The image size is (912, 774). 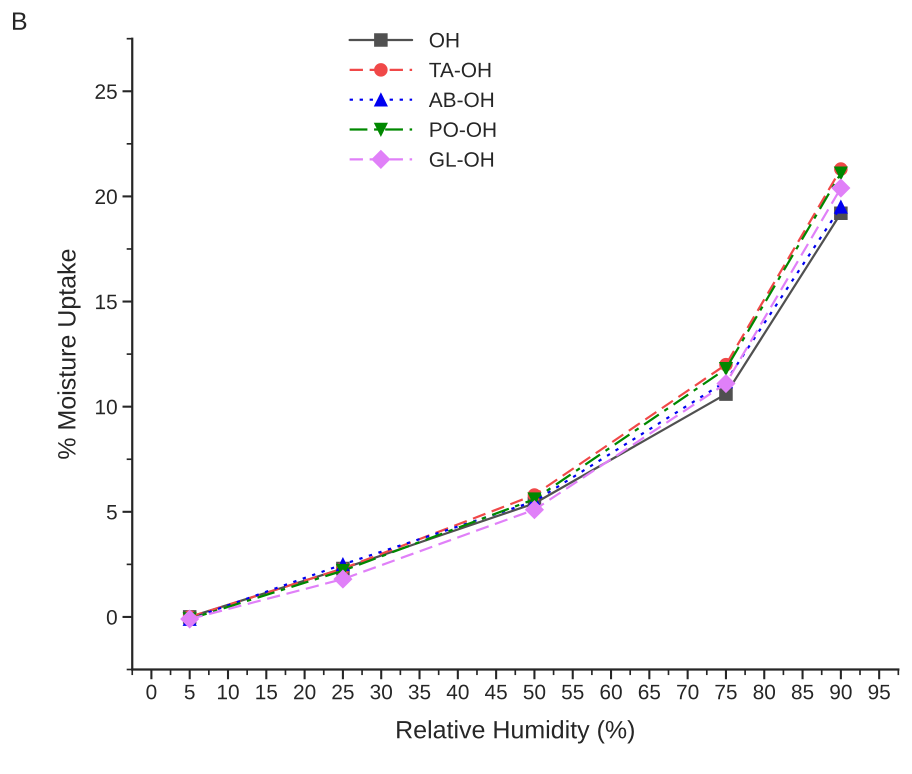 What do you see at coordinates (573, 692) in the screenshot?
I see `x-tick-label: 55` at bounding box center [573, 692].